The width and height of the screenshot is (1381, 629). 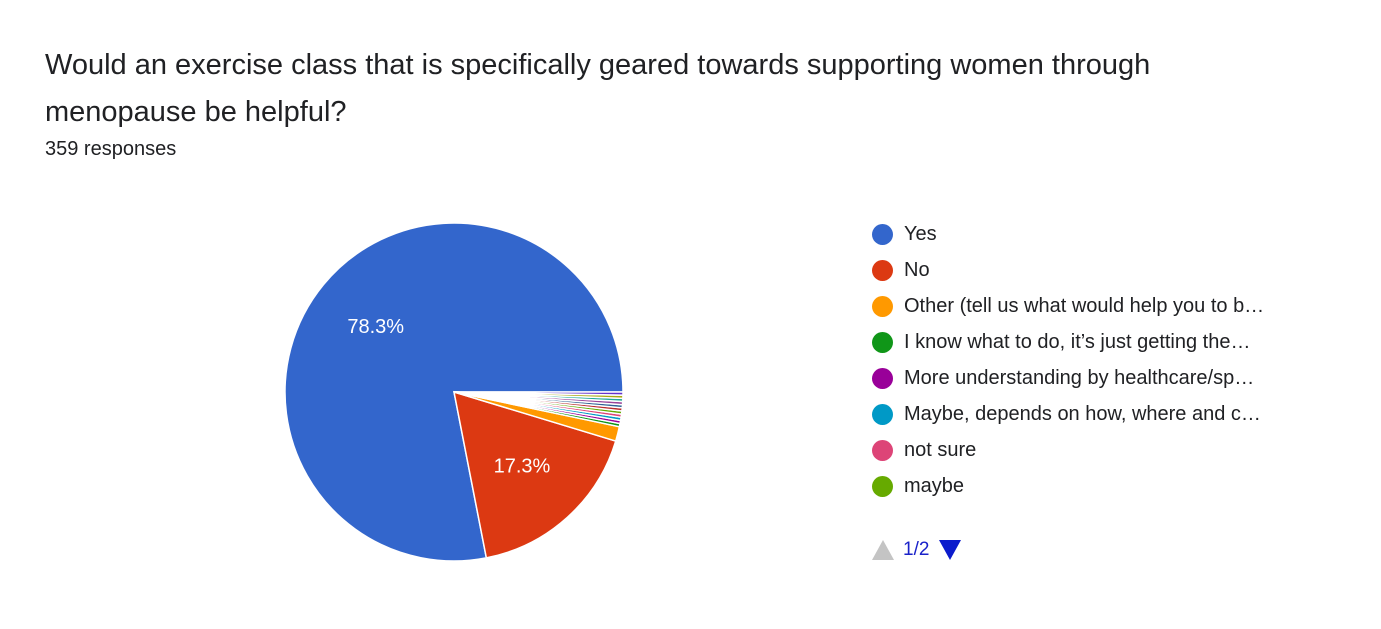 I want to click on legend-item-not-sure: not sure, so click(x=1068, y=450).